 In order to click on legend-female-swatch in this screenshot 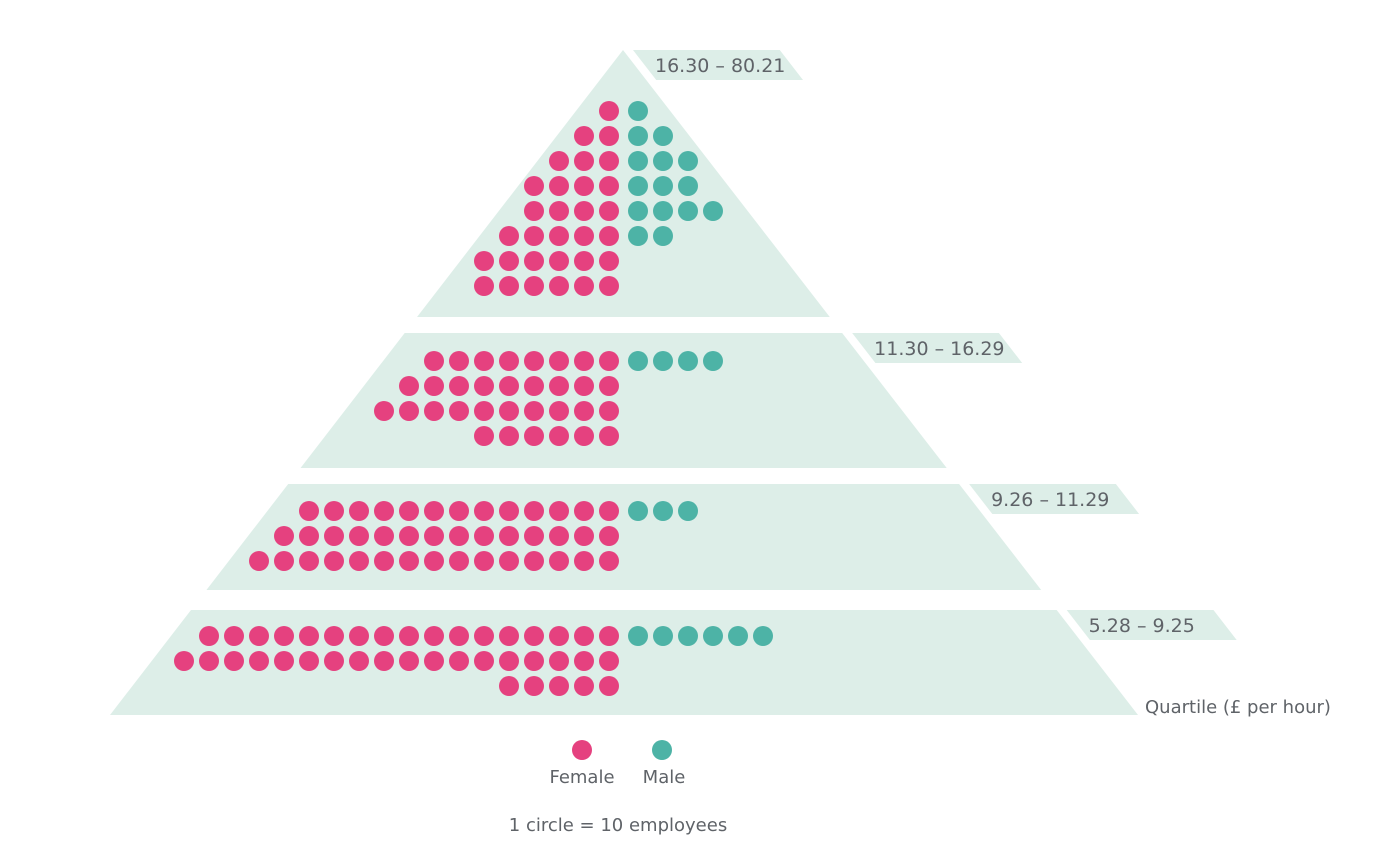, I will do `click(582, 750)`.